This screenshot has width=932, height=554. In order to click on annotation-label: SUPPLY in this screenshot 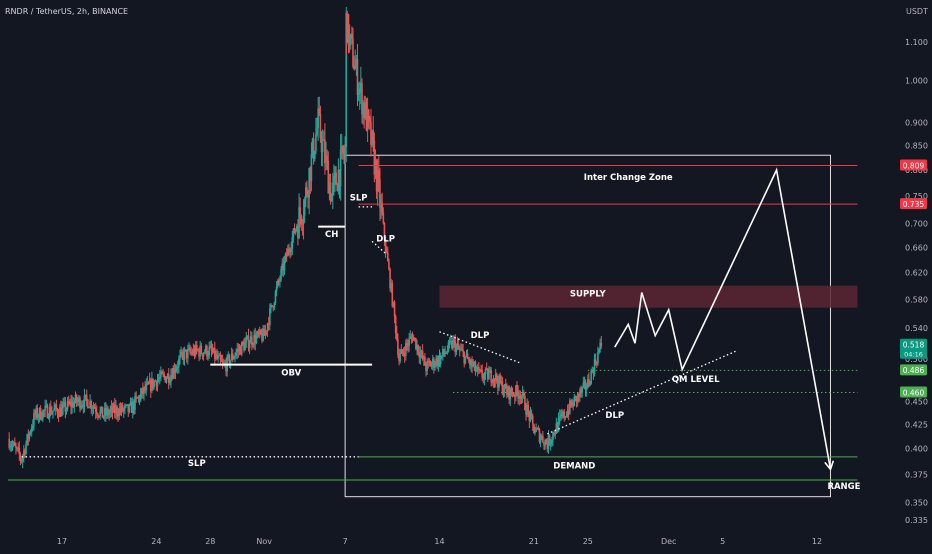, I will do `click(588, 295)`.